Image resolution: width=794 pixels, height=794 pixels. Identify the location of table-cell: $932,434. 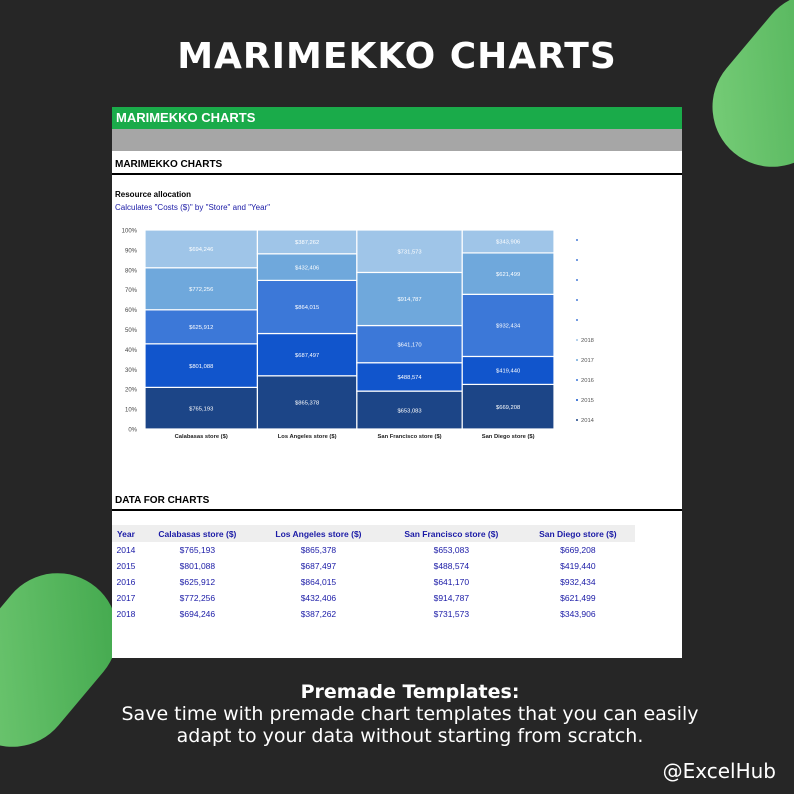
(578, 582).